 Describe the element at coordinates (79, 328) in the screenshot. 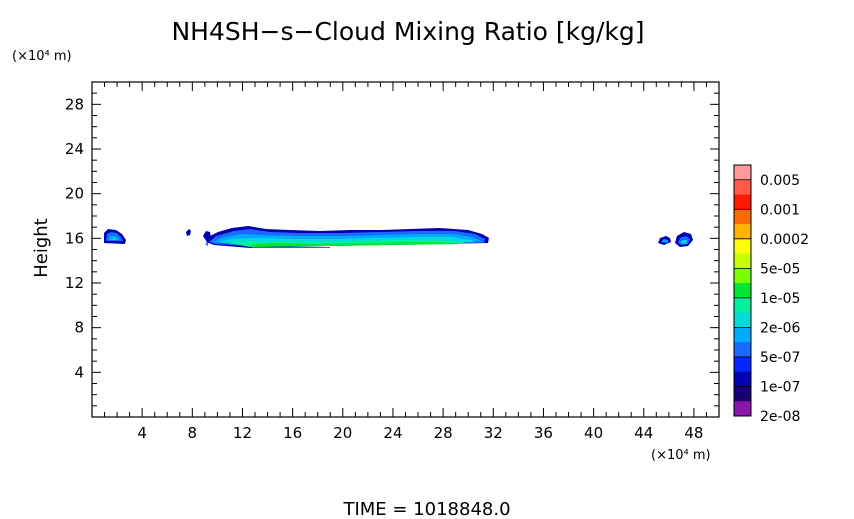

I see `y-tick-label: 8` at that location.